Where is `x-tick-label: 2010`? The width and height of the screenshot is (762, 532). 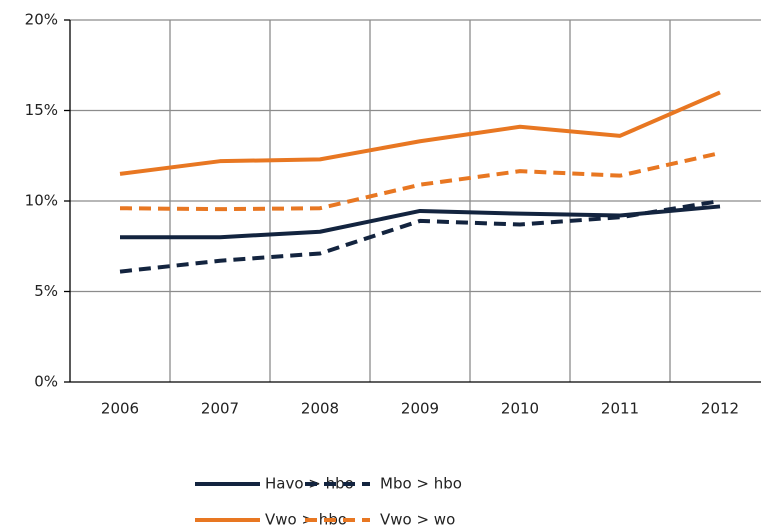 x-tick-label: 2010 is located at coordinates (520, 409).